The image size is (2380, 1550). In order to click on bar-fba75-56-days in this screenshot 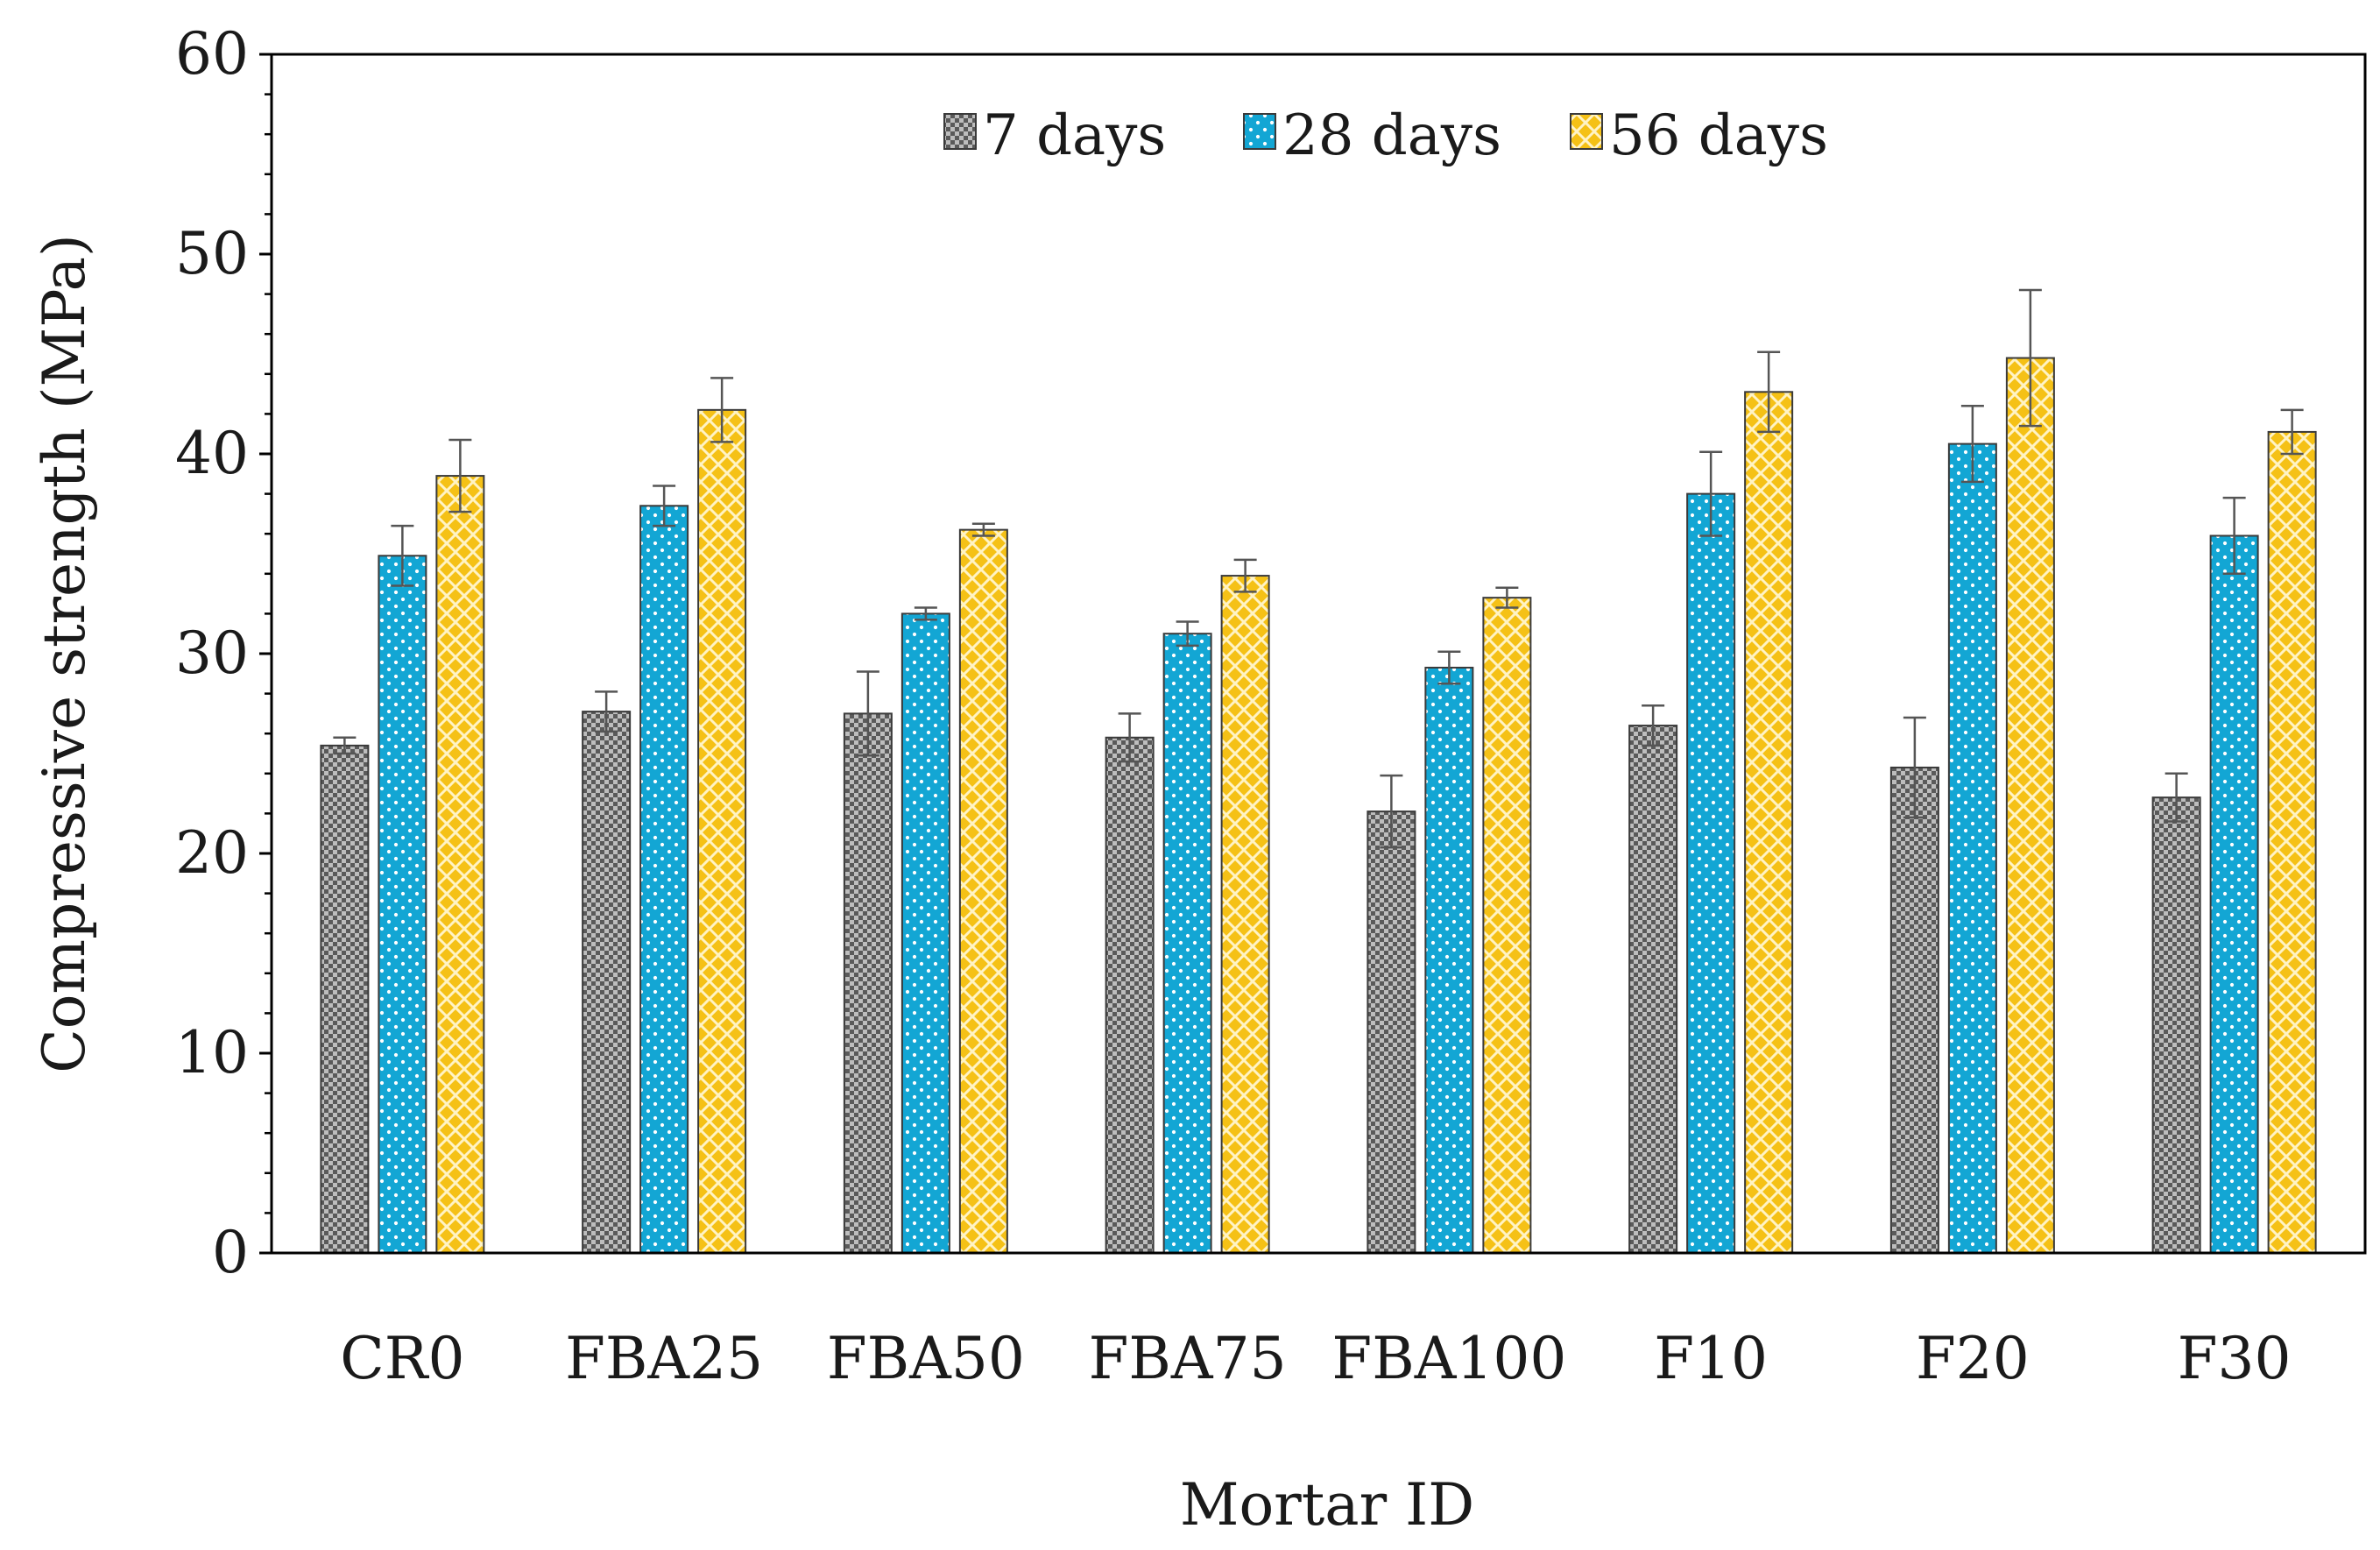, I will do `click(1245, 914)`.